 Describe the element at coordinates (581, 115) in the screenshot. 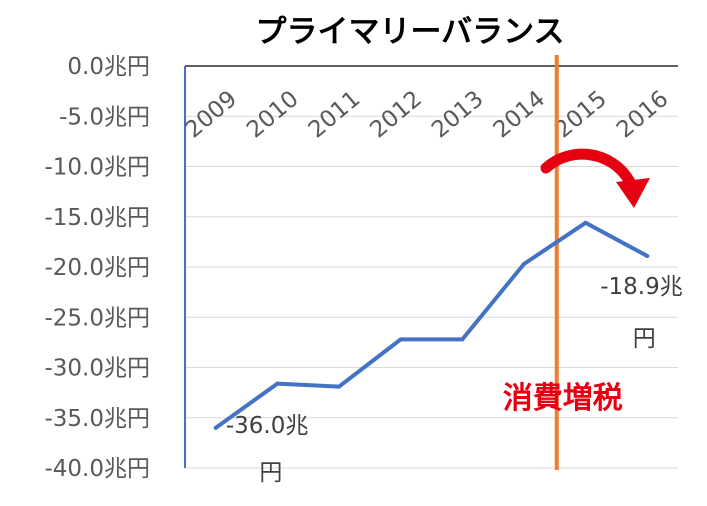

I see `x-tick-label: 2015` at that location.